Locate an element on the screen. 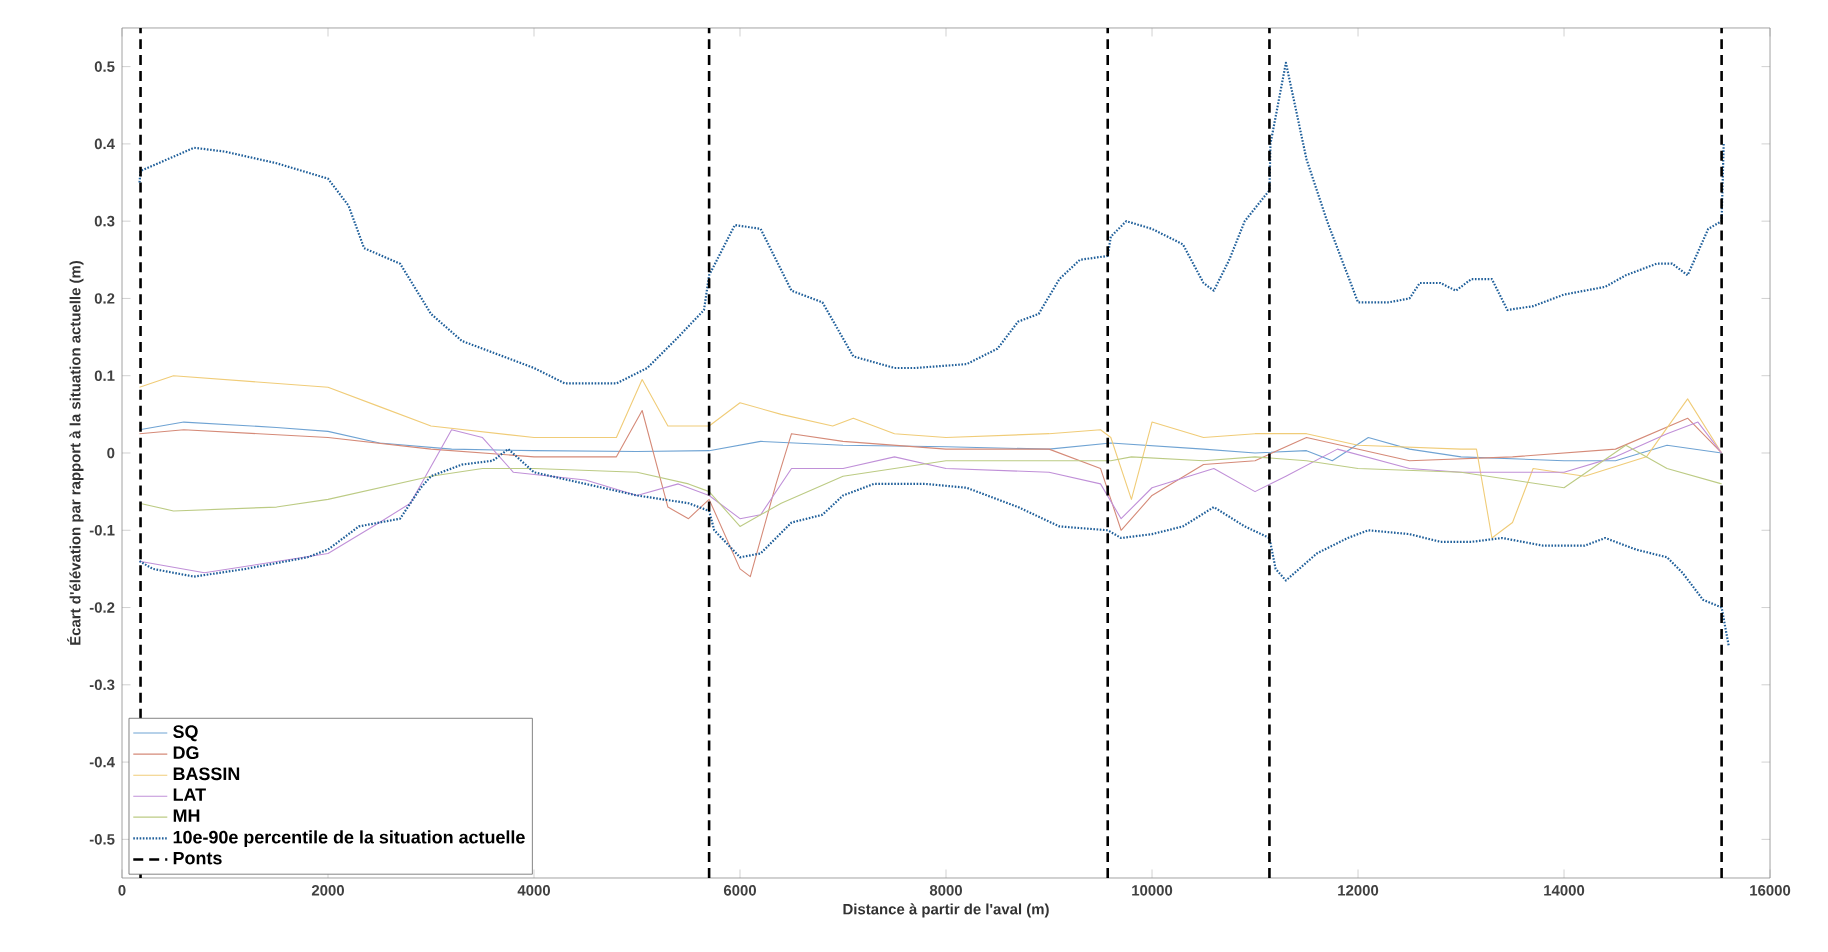 This screenshot has height=952, width=1828. legend-label: MH is located at coordinates (186, 815).